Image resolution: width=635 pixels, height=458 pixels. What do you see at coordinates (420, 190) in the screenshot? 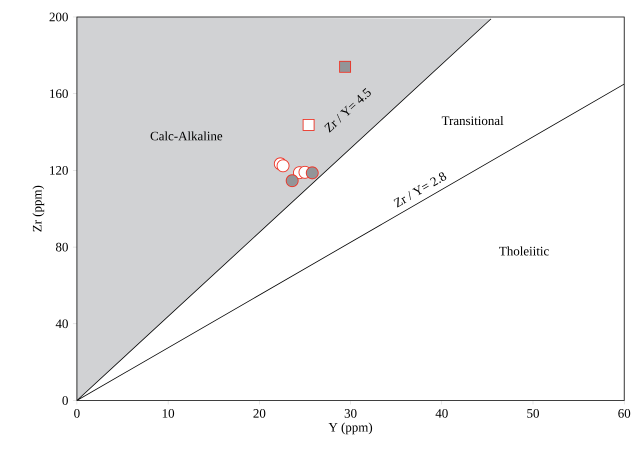
I see `annotation: Zr / Y= 2.8` at bounding box center [420, 190].